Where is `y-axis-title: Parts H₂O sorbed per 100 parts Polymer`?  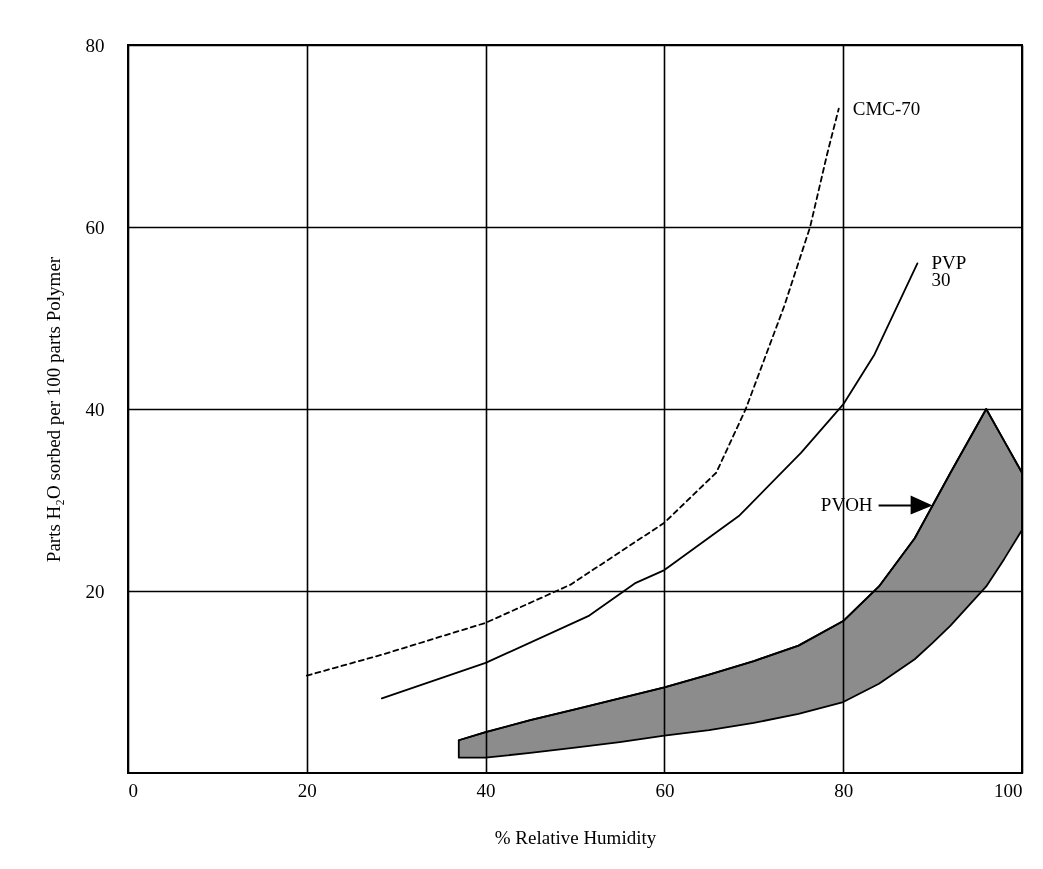
y-axis-title: Parts H₂O sorbed per 100 parts Polymer is located at coordinates (53, 409).